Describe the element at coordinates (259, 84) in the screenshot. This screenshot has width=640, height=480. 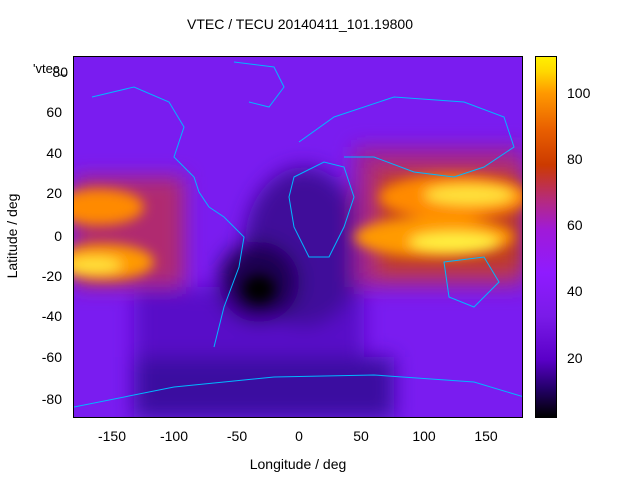
I see `coast-greenland` at that location.